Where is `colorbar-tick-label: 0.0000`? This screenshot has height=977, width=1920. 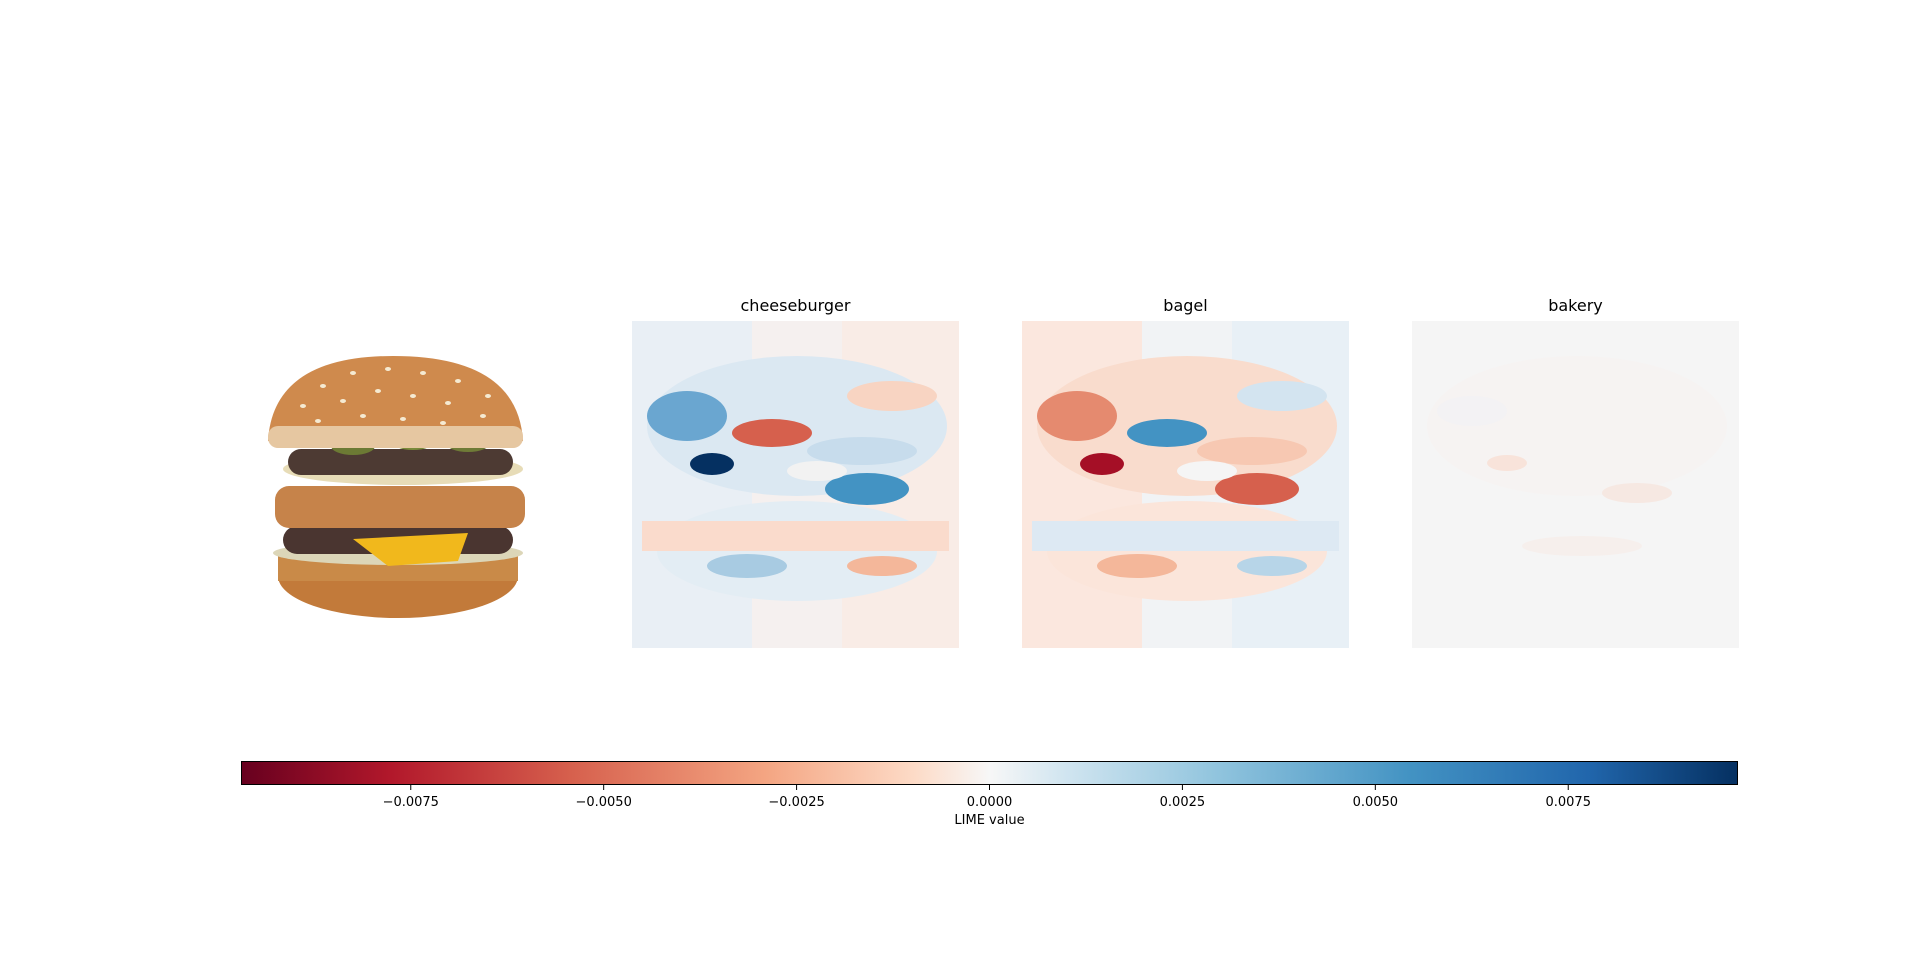
colorbar-tick-label: 0.0000 is located at coordinates (990, 802).